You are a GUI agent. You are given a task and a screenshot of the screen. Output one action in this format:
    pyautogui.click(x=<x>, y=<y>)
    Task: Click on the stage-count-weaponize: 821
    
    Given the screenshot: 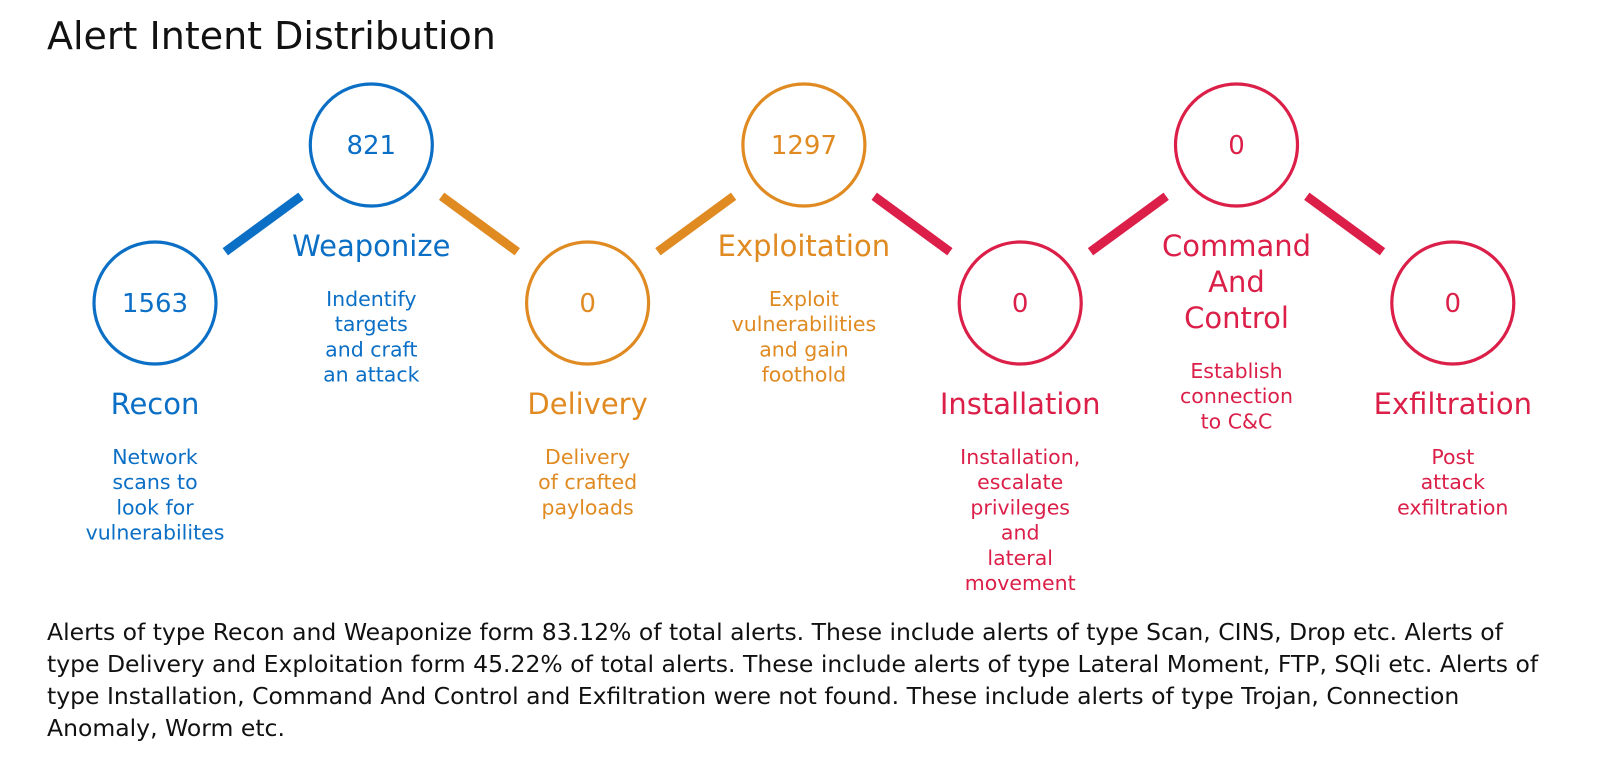 What is the action you would take?
    pyautogui.click(x=371, y=146)
    